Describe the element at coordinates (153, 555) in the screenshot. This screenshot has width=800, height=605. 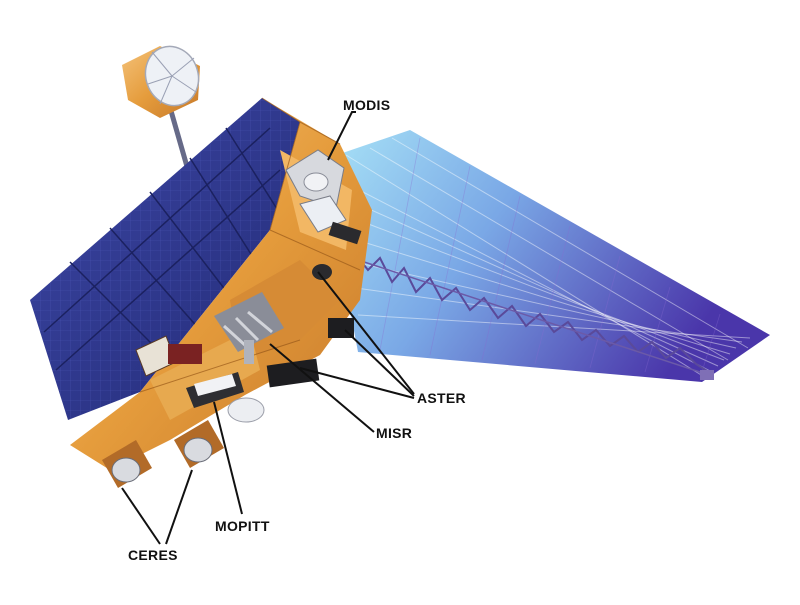
I see `ceres-label: CERES` at that location.